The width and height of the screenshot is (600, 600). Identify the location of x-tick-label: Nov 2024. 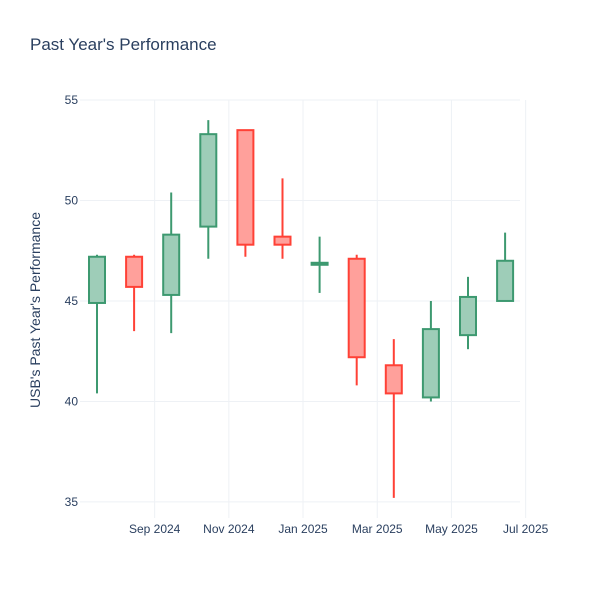
(229, 529).